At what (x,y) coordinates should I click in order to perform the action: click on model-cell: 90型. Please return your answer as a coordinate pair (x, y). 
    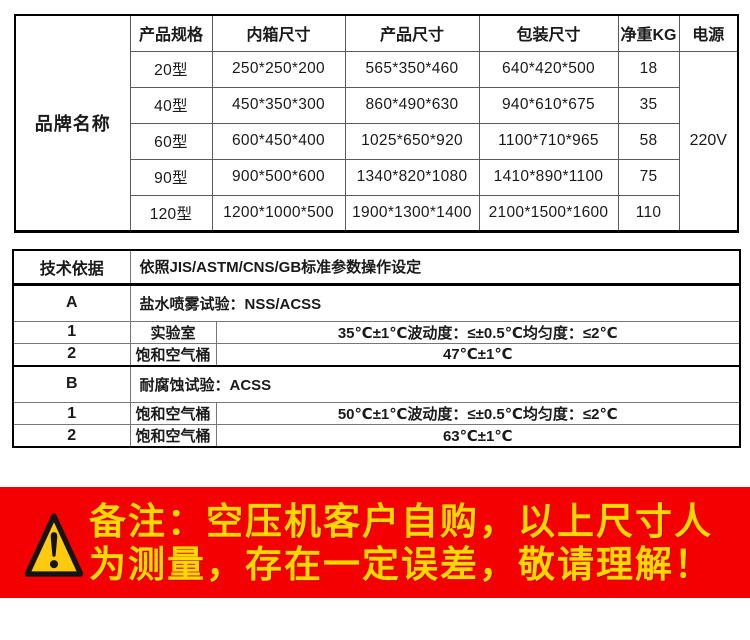
    Looking at the image, I should click on (171, 177).